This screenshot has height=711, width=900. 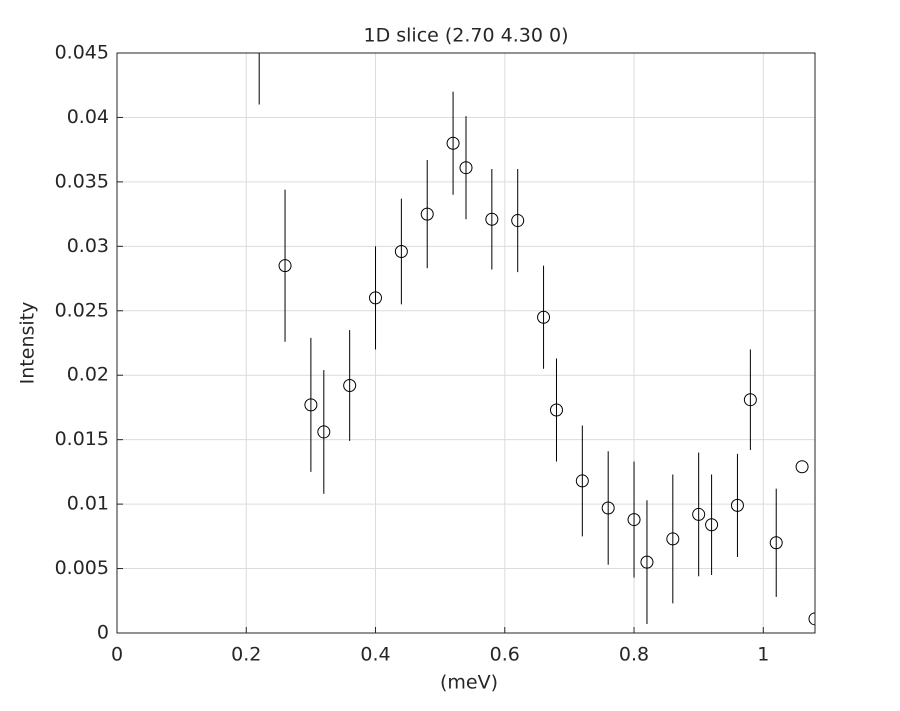 I want to click on y-tick-label: 0.035, so click(x=82, y=181).